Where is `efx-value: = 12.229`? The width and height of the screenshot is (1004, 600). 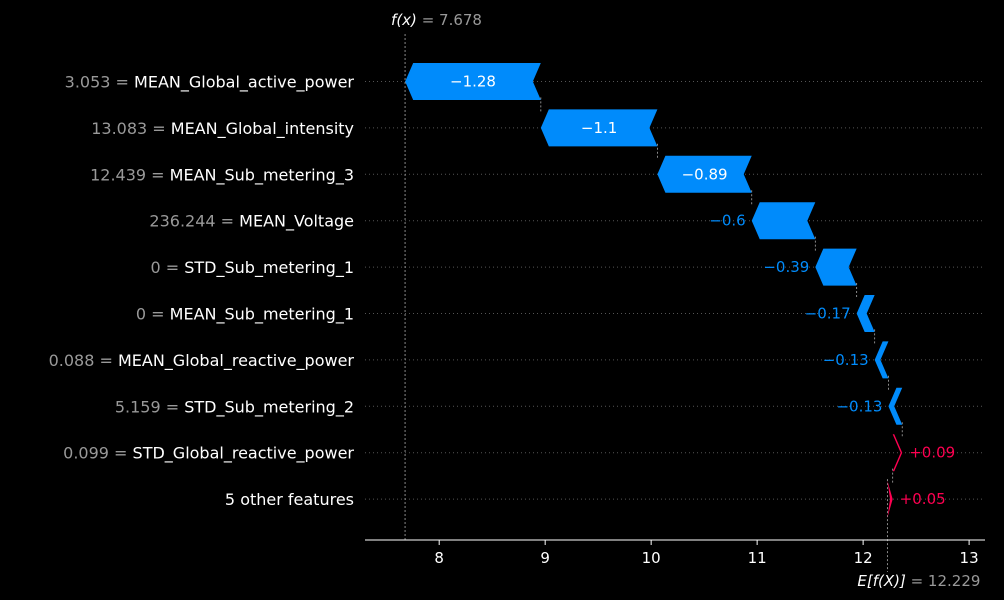 efx-value: = 12.229 is located at coordinates (943, 581).